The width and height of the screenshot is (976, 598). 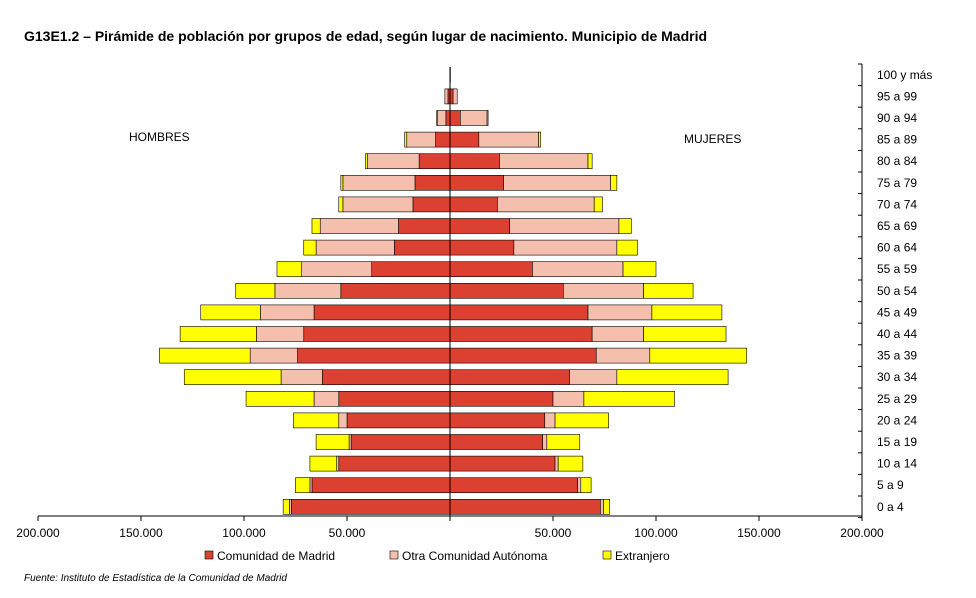 What do you see at coordinates (897, 204) in the screenshot?
I see `category-label: 70 a 74` at bounding box center [897, 204].